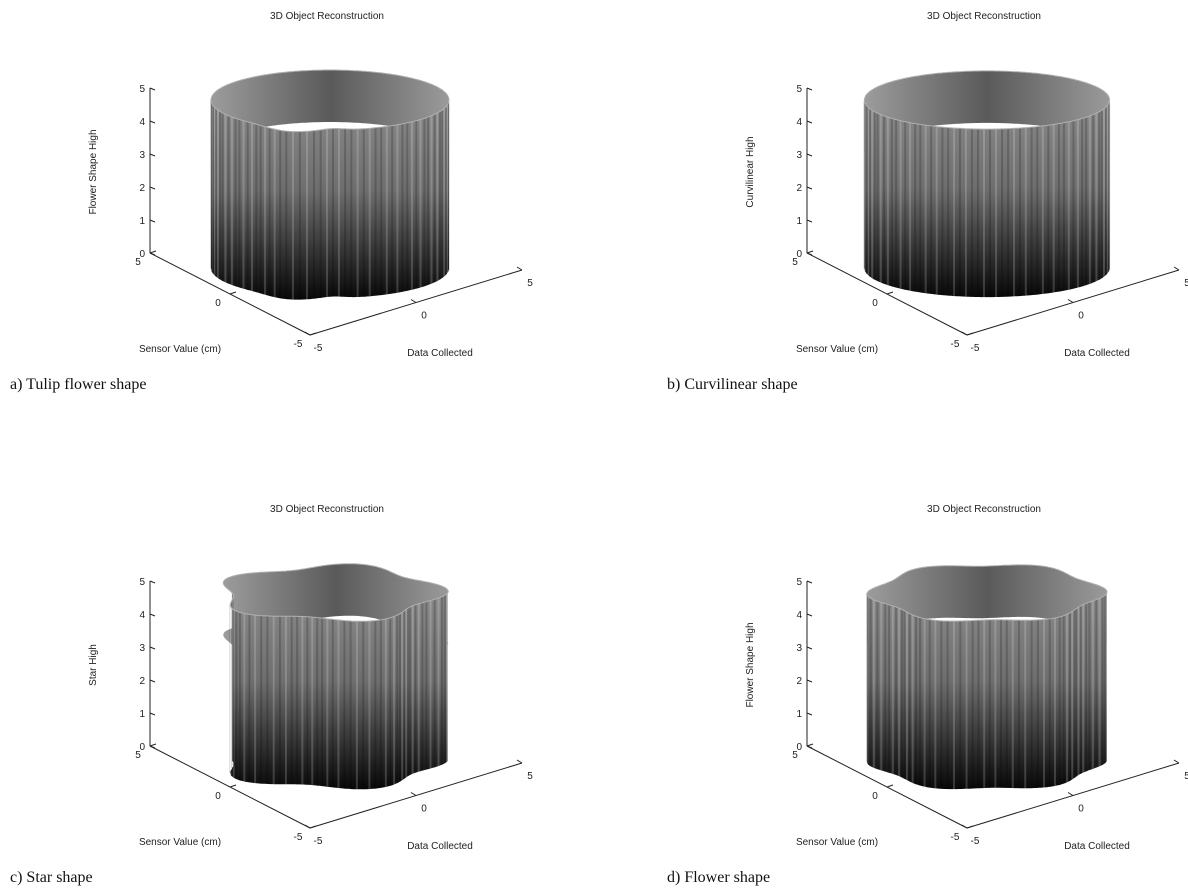 This screenshot has height=894, width=1188. What do you see at coordinates (732, 384) in the screenshot?
I see `panel-caption: b) Curvilinear shape` at bounding box center [732, 384].